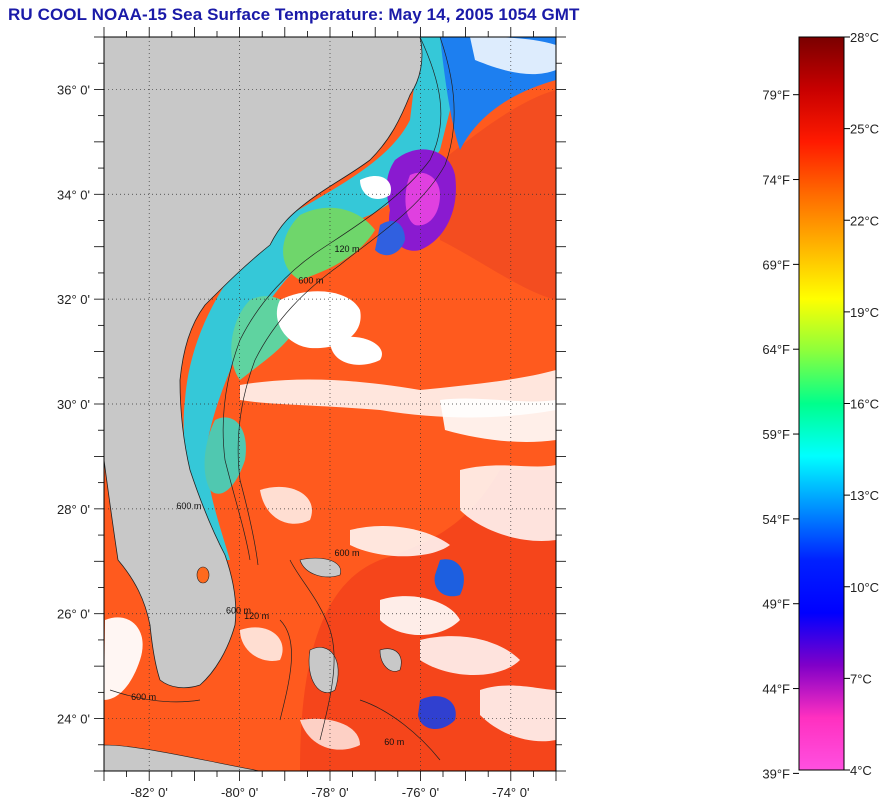 The image size is (889, 801). What do you see at coordinates (239, 792) in the screenshot?
I see `lon-label: -80° 0'` at bounding box center [239, 792].